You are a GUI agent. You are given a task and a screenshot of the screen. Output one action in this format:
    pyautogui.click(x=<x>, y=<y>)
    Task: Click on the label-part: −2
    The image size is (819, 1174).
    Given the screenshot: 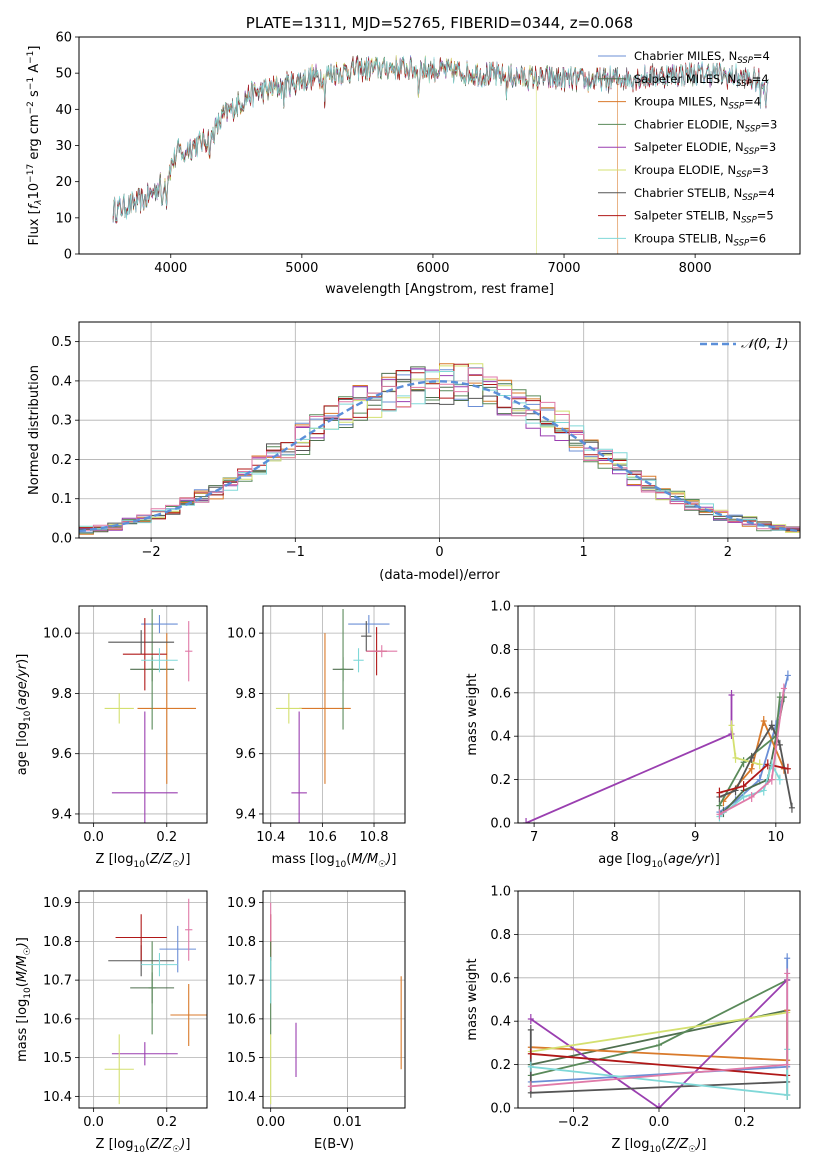 What is the action you would take?
    pyautogui.click(x=31, y=107)
    